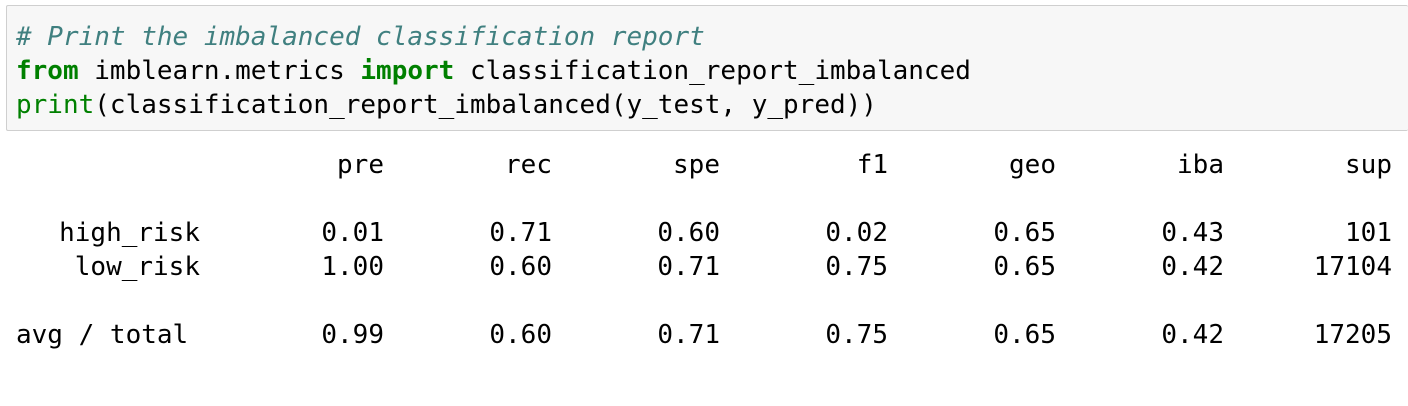 The width and height of the screenshot is (1408, 406). Describe the element at coordinates (102, 335) in the screenshot. I see `row-label: avg / total` at that location.